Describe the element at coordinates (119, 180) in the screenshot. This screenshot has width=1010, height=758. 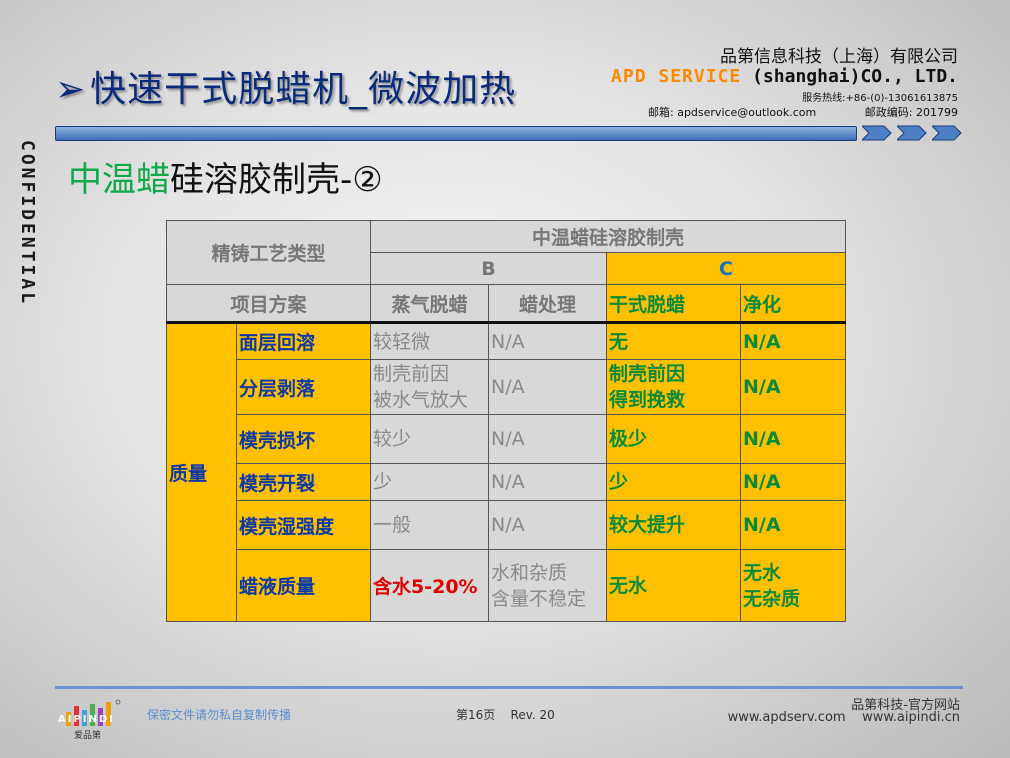
I see `subtitle-highlight: 中温蜡` at that location.